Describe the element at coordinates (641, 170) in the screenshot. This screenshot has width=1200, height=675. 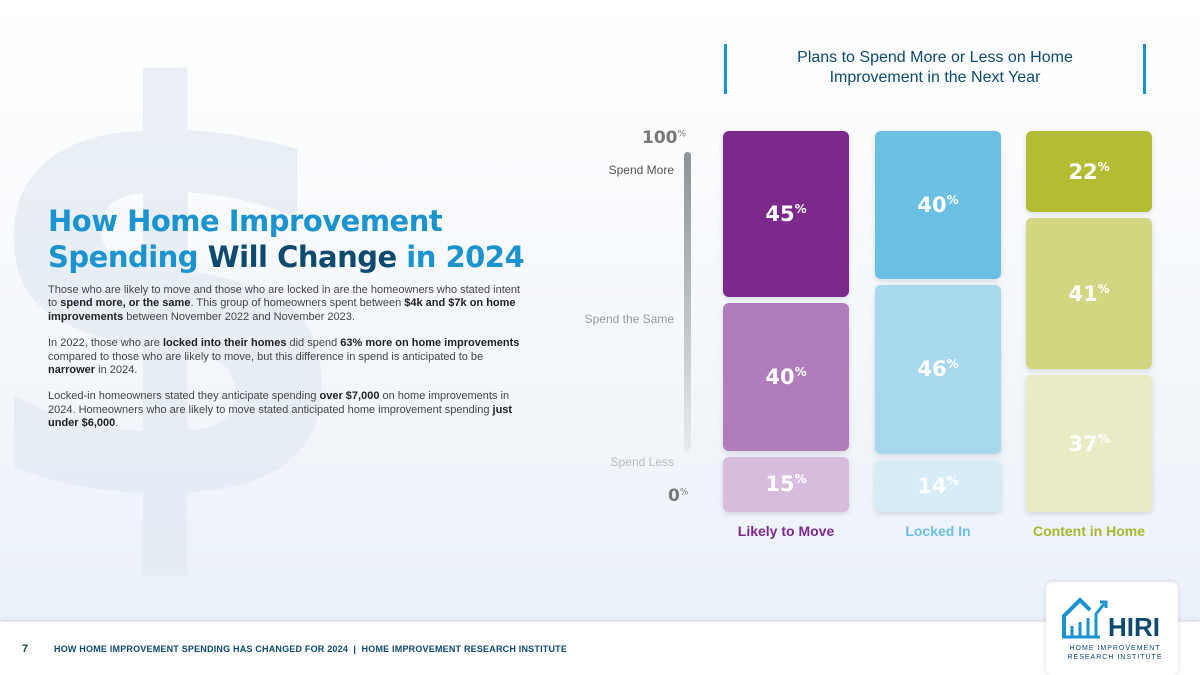
I see `level-spend-more: Spend More` at that location.